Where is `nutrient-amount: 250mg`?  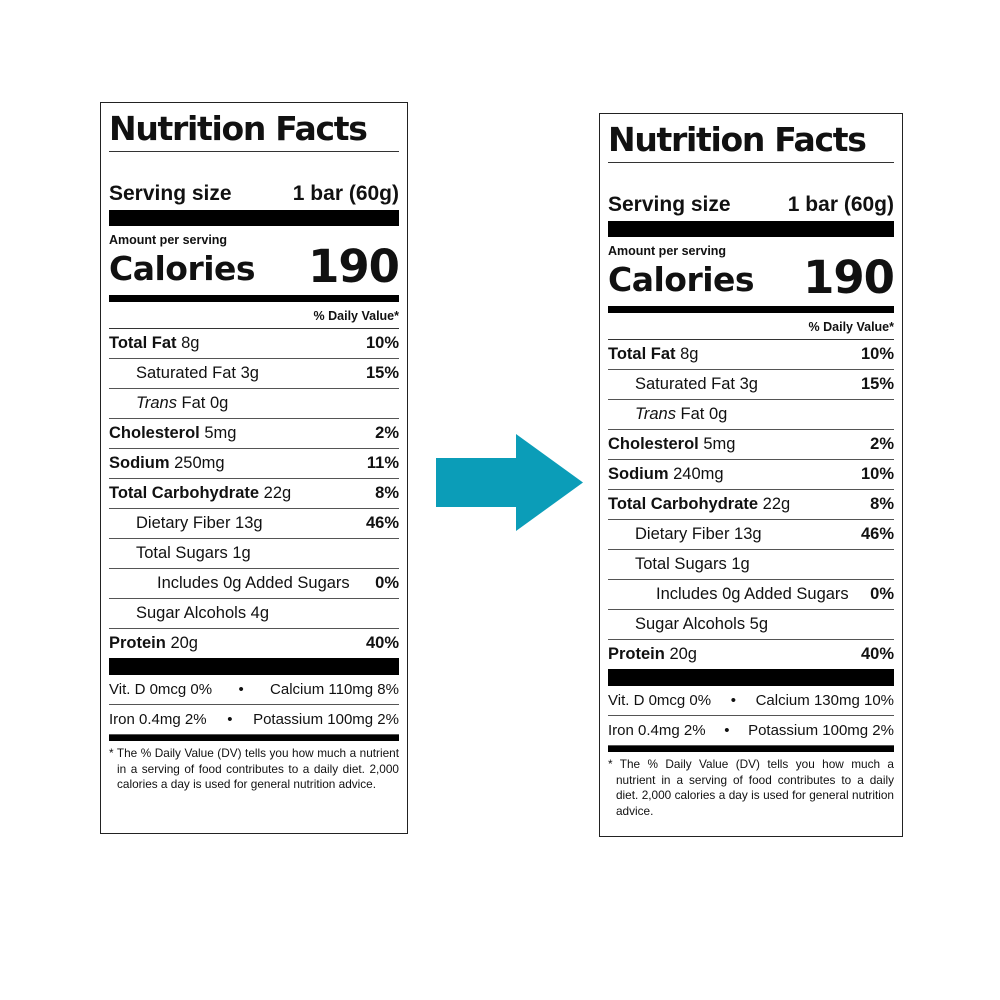
nutrient-amount: 250mg is located at coordinates (199, 463).